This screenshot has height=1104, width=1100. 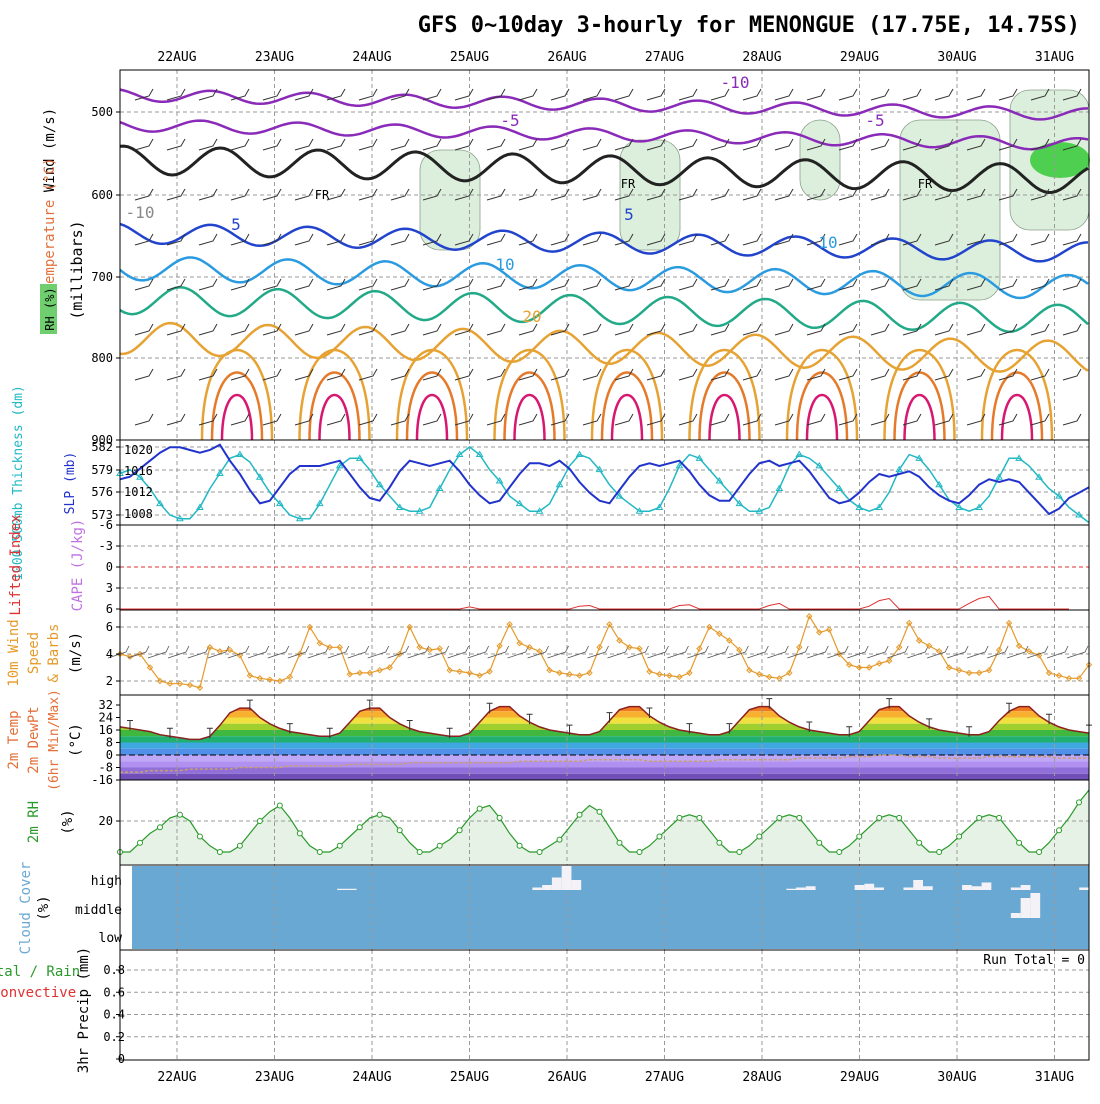 I want to click on axis-tick-label: 576, so click(x=102, y=492).